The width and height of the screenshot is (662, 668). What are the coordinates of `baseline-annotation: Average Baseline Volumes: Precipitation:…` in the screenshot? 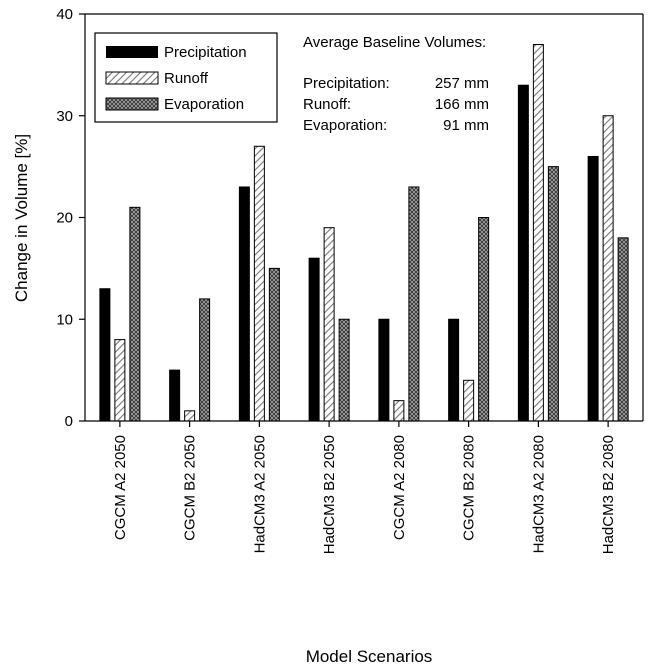 It's located at (396, 84).